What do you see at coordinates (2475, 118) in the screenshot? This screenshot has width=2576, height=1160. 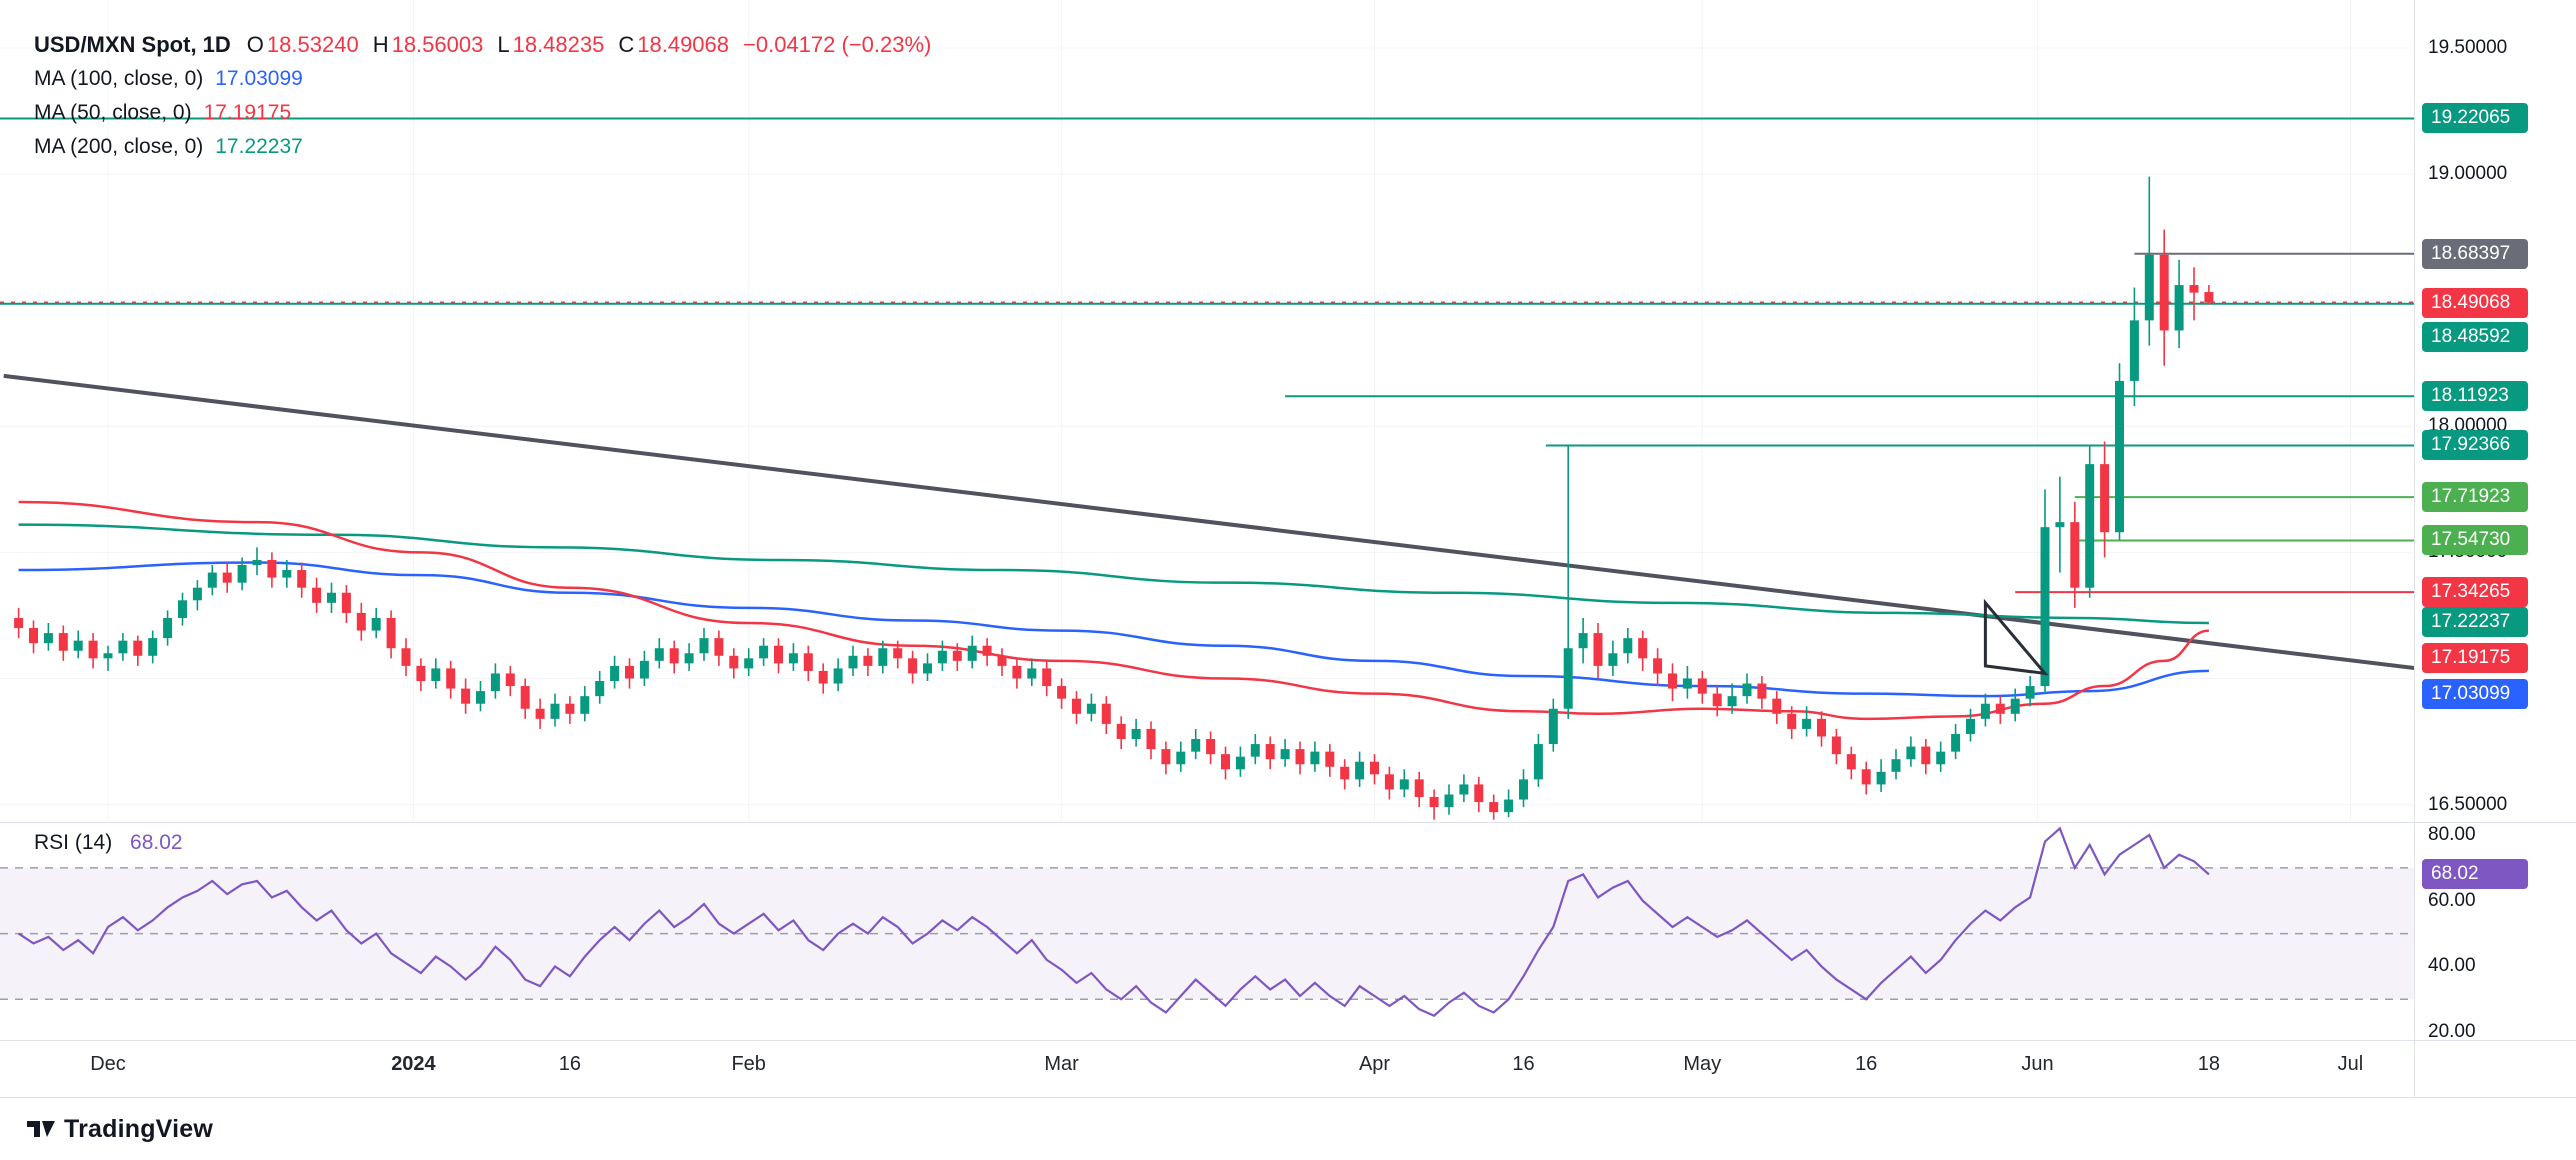 I see `price-badge: 19.22065` at bounding box center [2475, 118].